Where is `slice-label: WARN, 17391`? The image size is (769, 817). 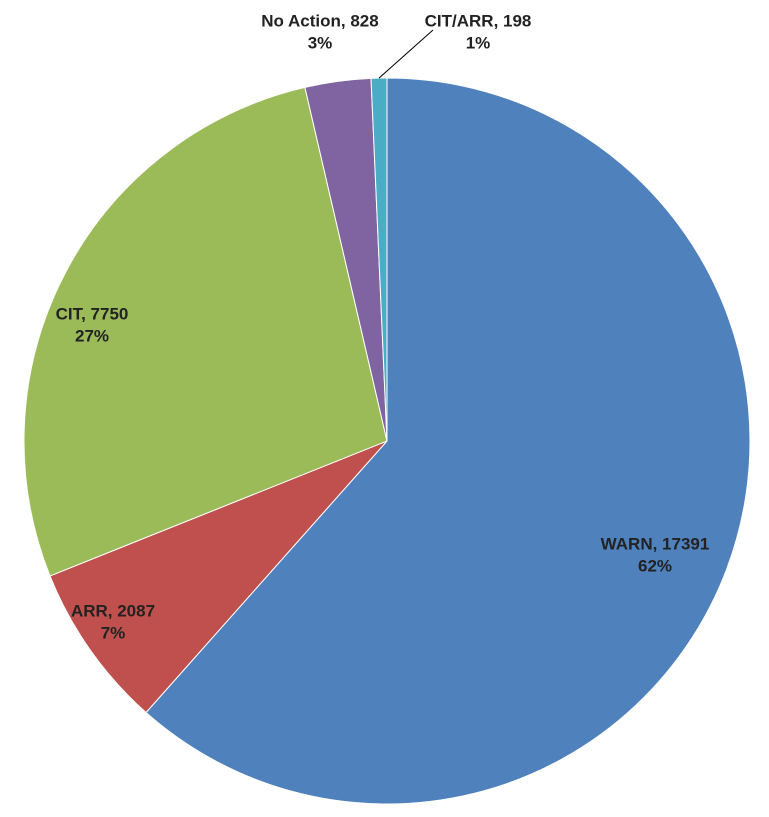
slice-label: WARN, 17391 is located at coordinates (655, 543).